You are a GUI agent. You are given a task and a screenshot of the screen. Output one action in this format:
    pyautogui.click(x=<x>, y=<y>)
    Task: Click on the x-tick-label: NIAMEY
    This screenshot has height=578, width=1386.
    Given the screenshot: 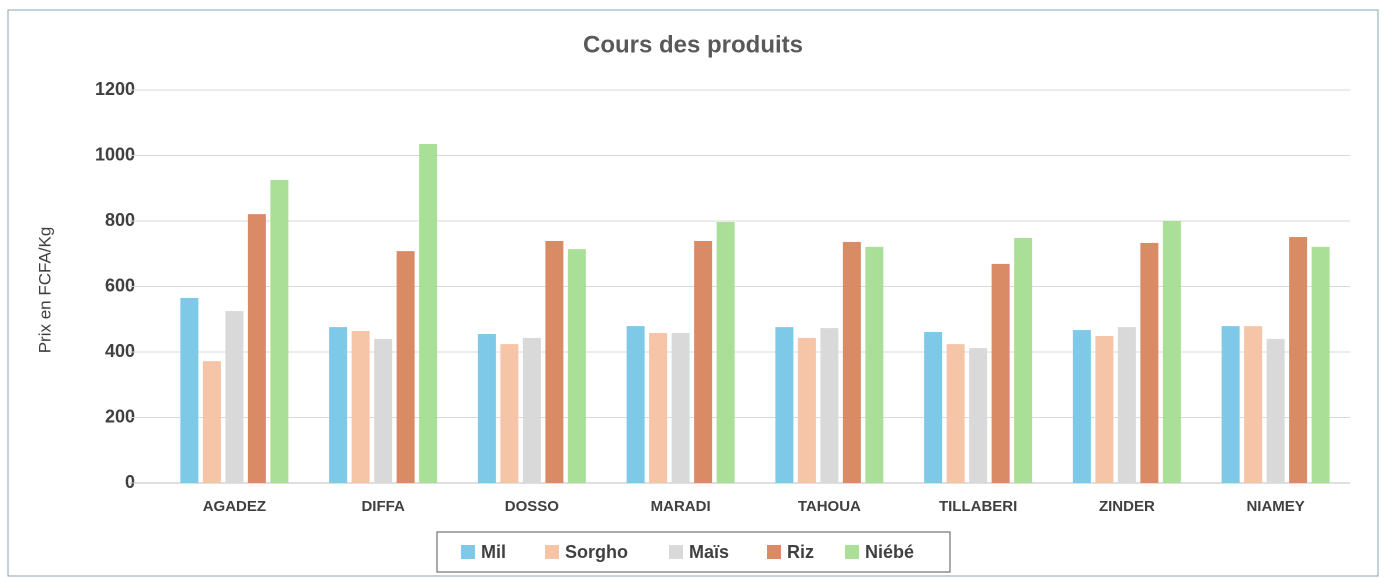 What is the action you would take?
    pyautogui.click(x=1275, y=506)
    